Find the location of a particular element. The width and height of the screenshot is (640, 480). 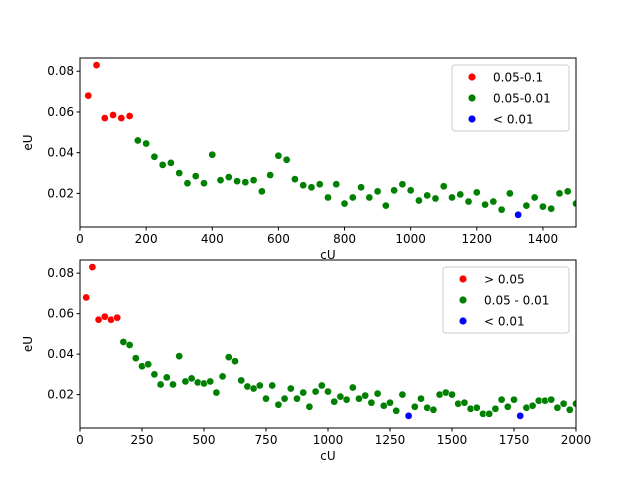

x-tick-label: 400 is located at coordinates (212, 239).